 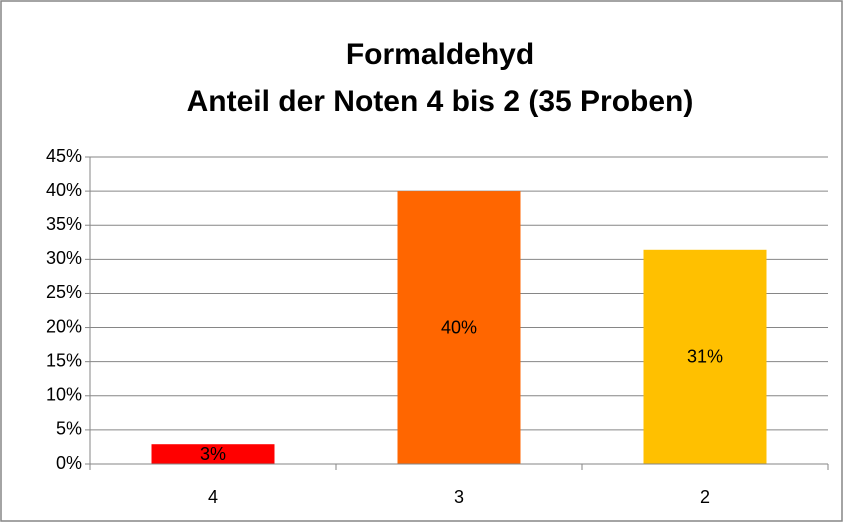 I want to click on y-tick-label: 10%, so click(x=64, y=395).